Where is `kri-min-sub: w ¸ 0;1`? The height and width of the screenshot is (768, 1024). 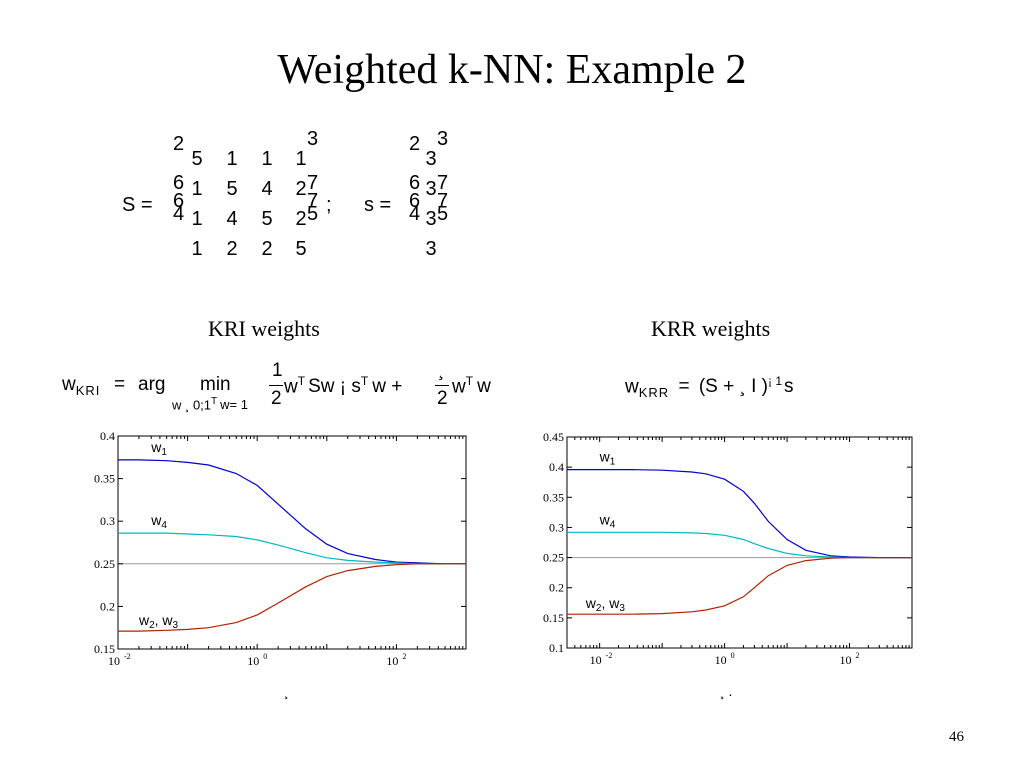
kri-min-sub: w ¸ 0;1 is located at coordinates (192, 405).